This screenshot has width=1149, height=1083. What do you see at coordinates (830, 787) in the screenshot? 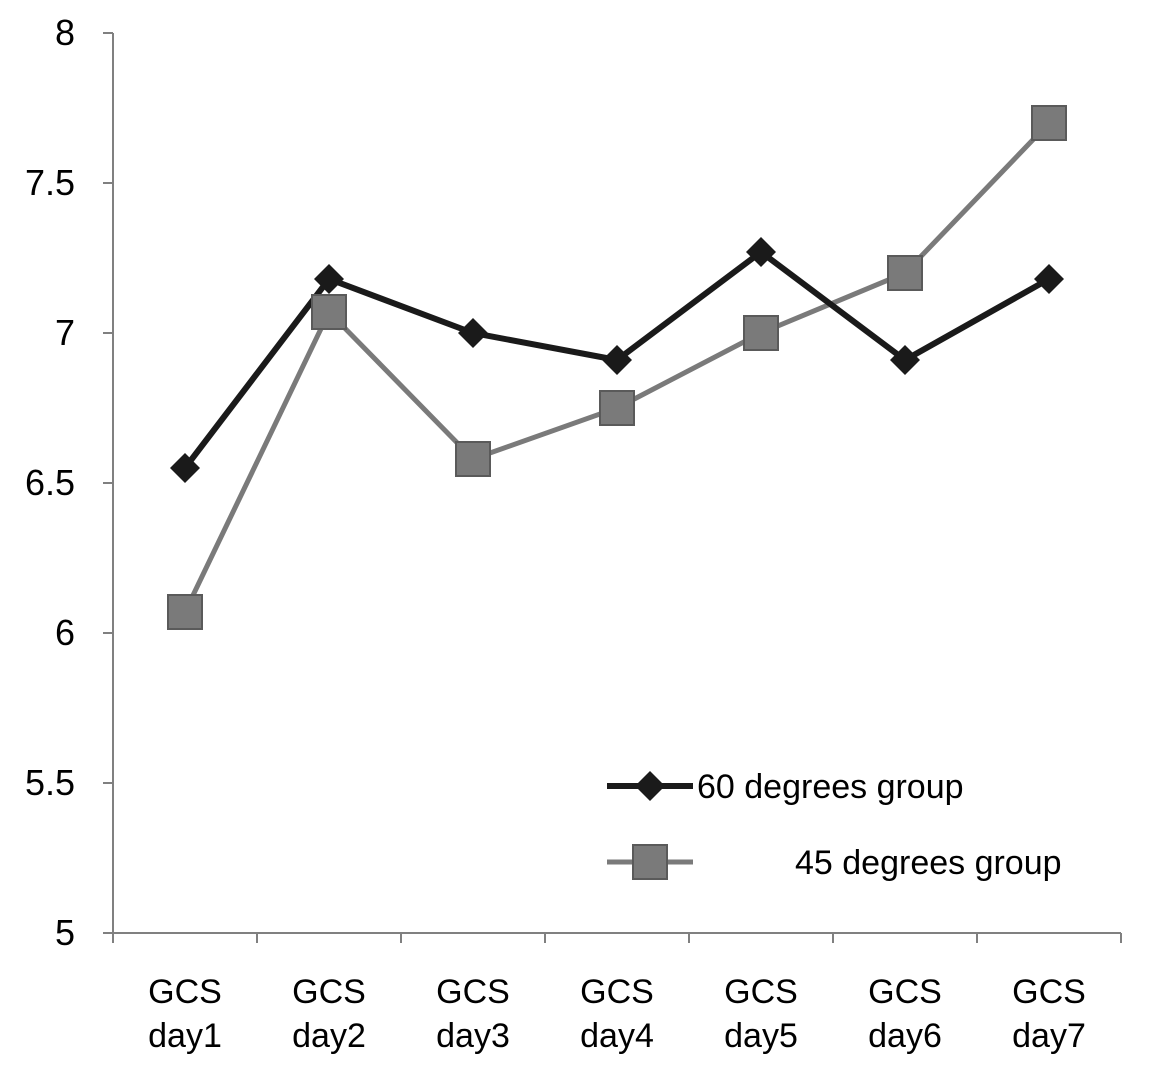
I see `legend-60-degrees-label: 60 degrees group` at bounding box center [830, 787].